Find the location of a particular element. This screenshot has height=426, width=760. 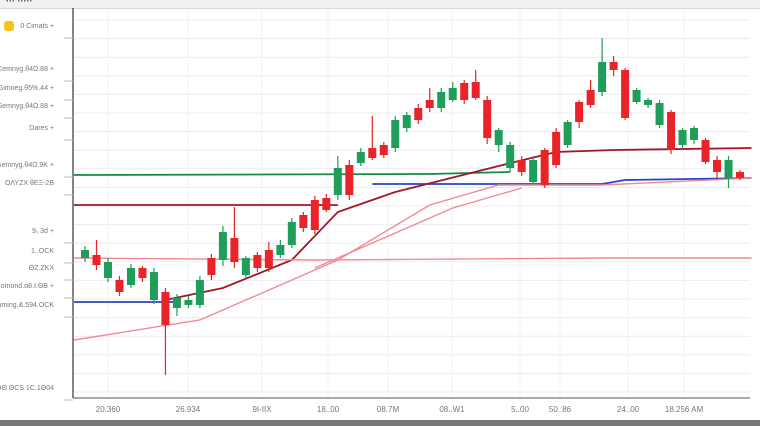

y-tick-label: 9₁ 3d + is located at coordinates (42, 231).